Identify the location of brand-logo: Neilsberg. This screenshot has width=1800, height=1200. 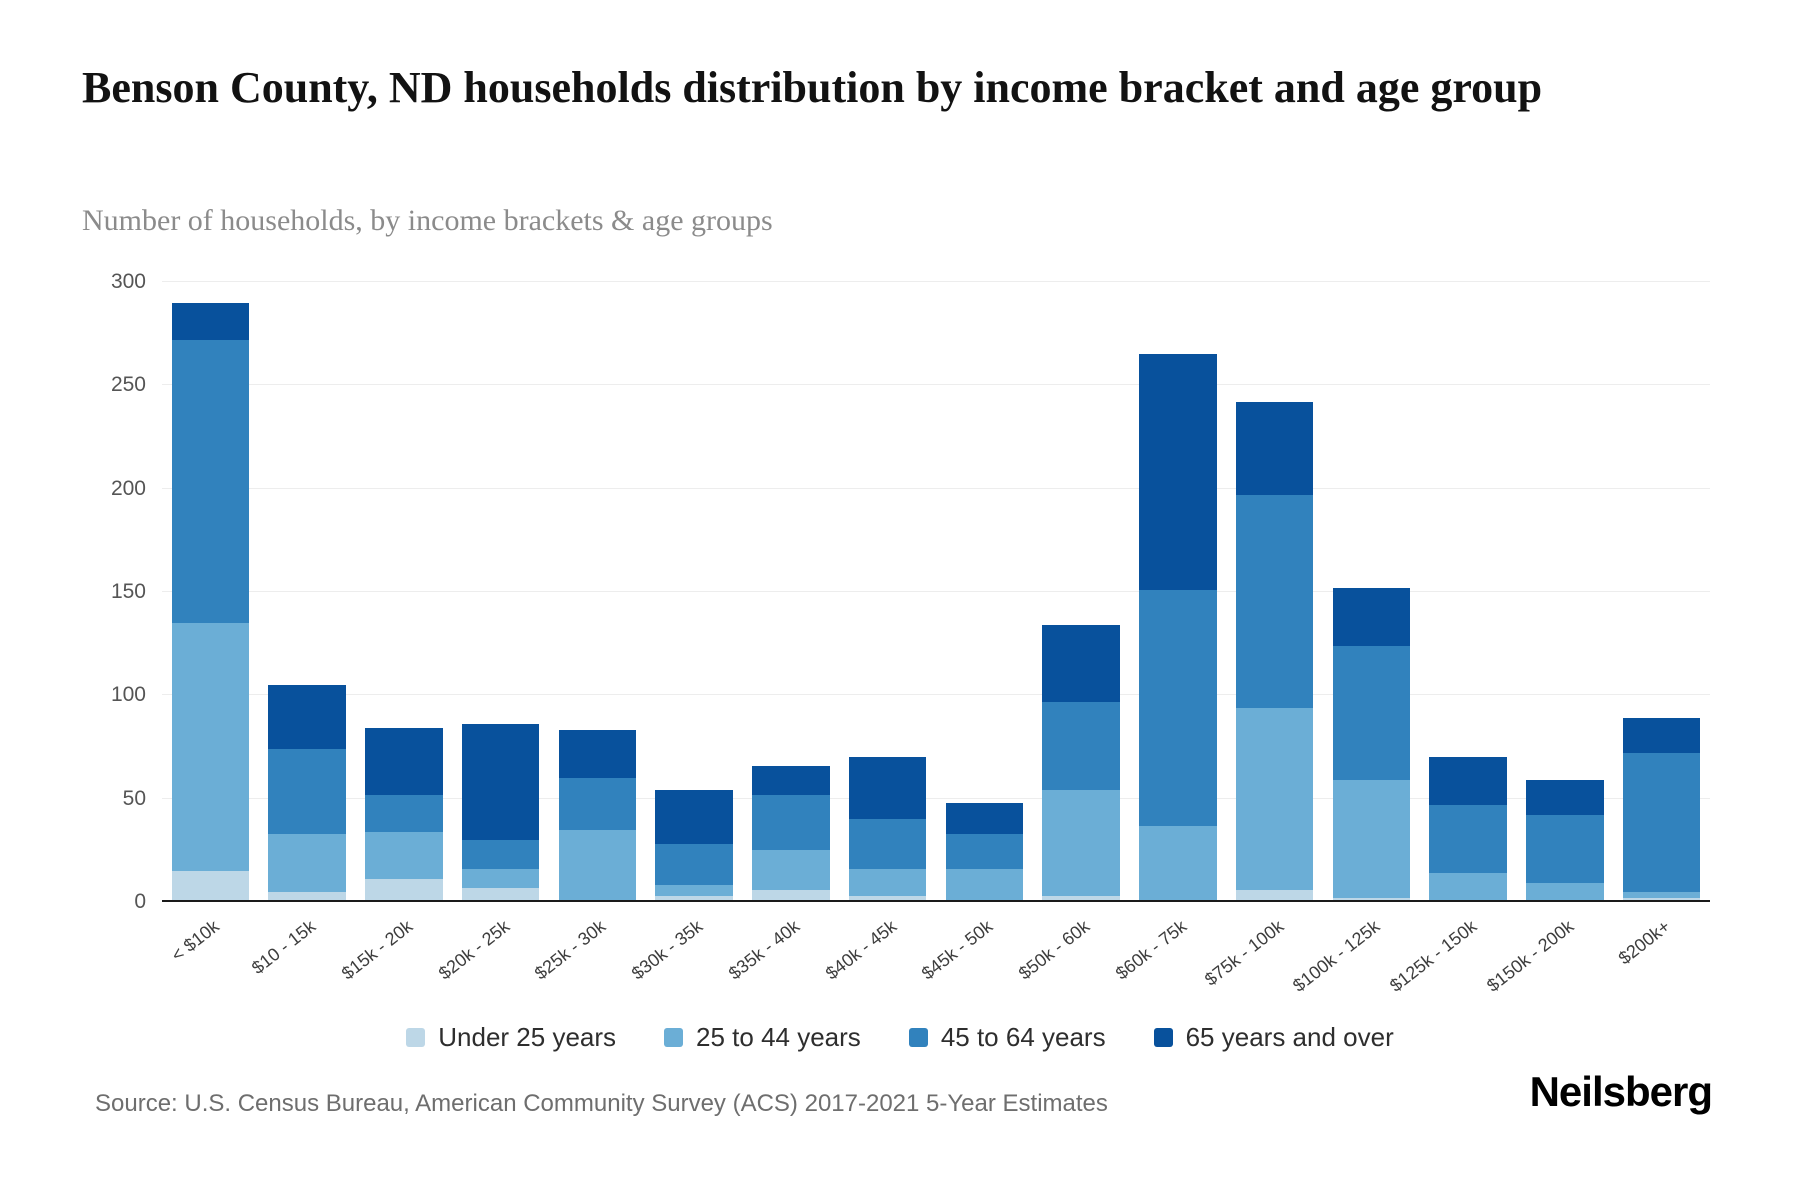
(1621, 1091).